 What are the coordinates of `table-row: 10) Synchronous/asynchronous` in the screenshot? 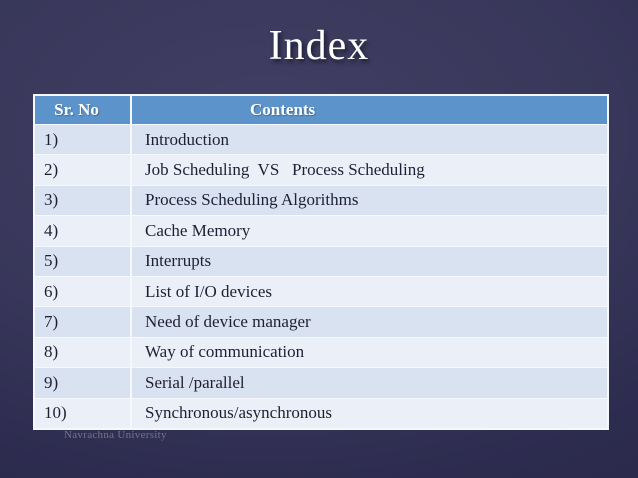 It's located at (321, 412).